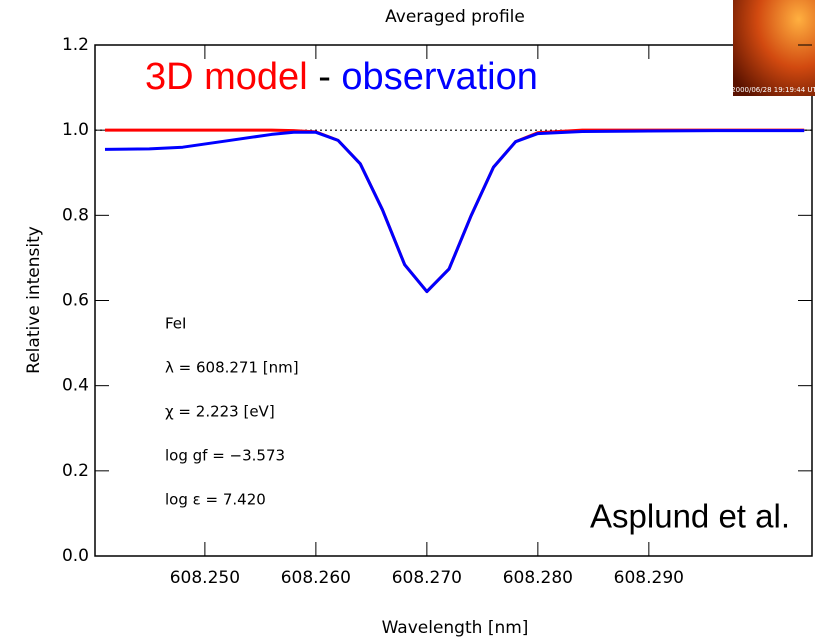 The width and height of the screenshot is (815, 642). What do you see at coordinates (215, 500) in the screenshot?
I see `annotation: log ε = 7.420` at bounding box center [215, 500].